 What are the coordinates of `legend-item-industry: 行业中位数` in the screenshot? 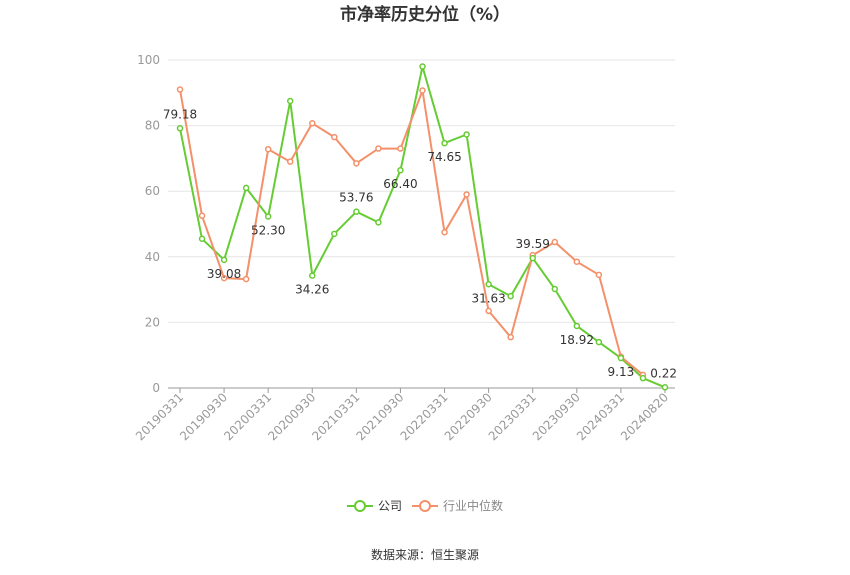 It's located at (457, 505).